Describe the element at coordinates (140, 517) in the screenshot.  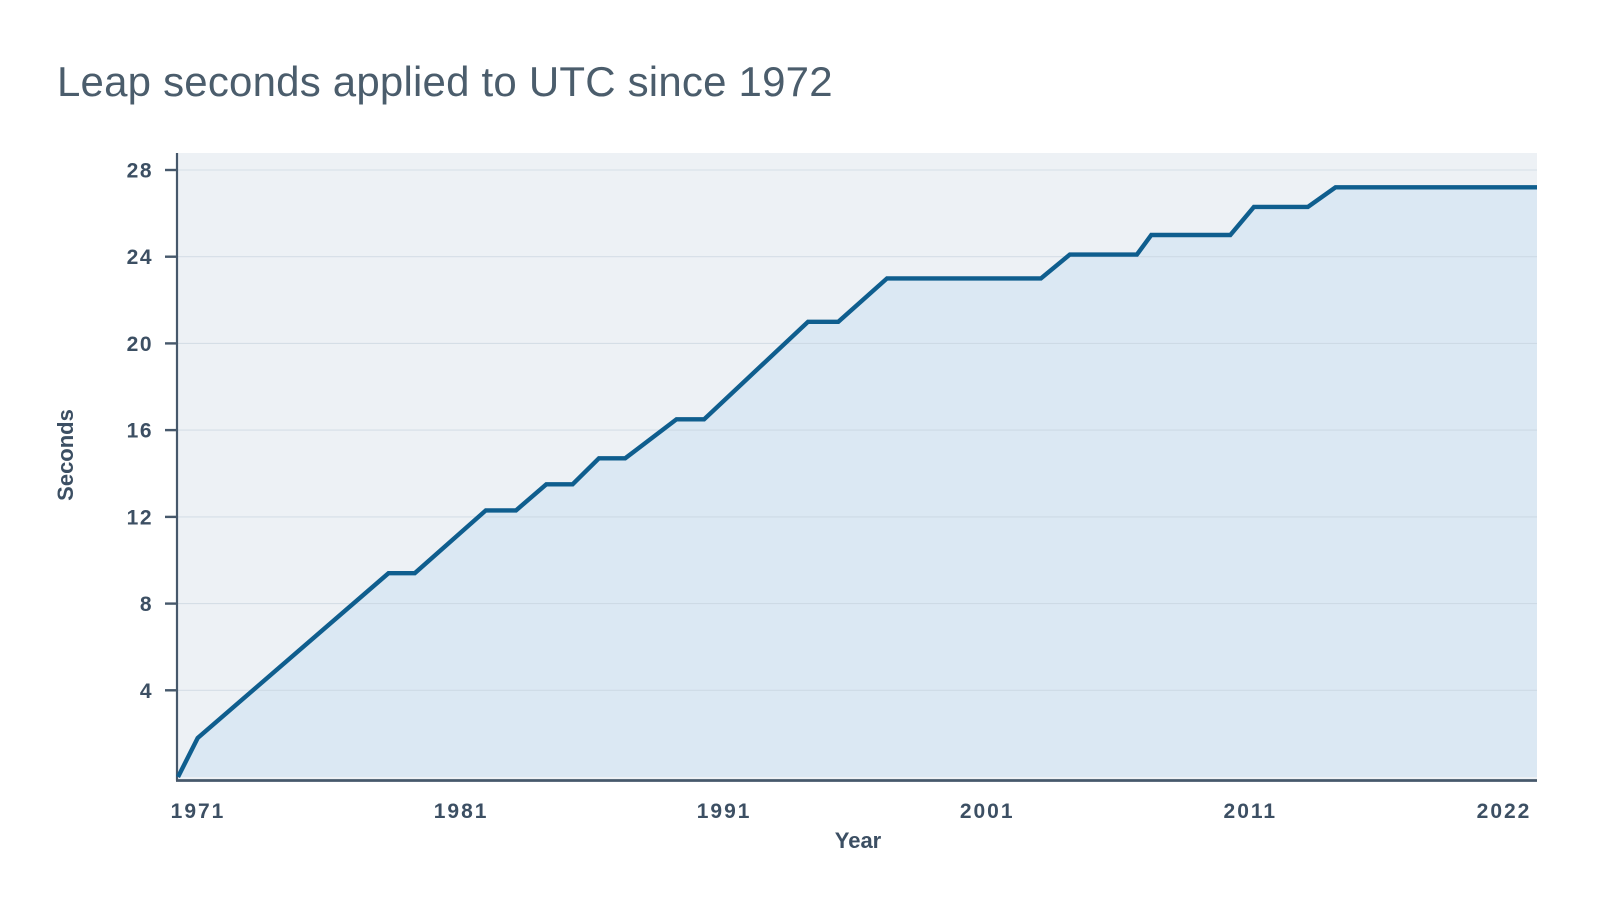
I see `y-tick-label: 12` at that location.